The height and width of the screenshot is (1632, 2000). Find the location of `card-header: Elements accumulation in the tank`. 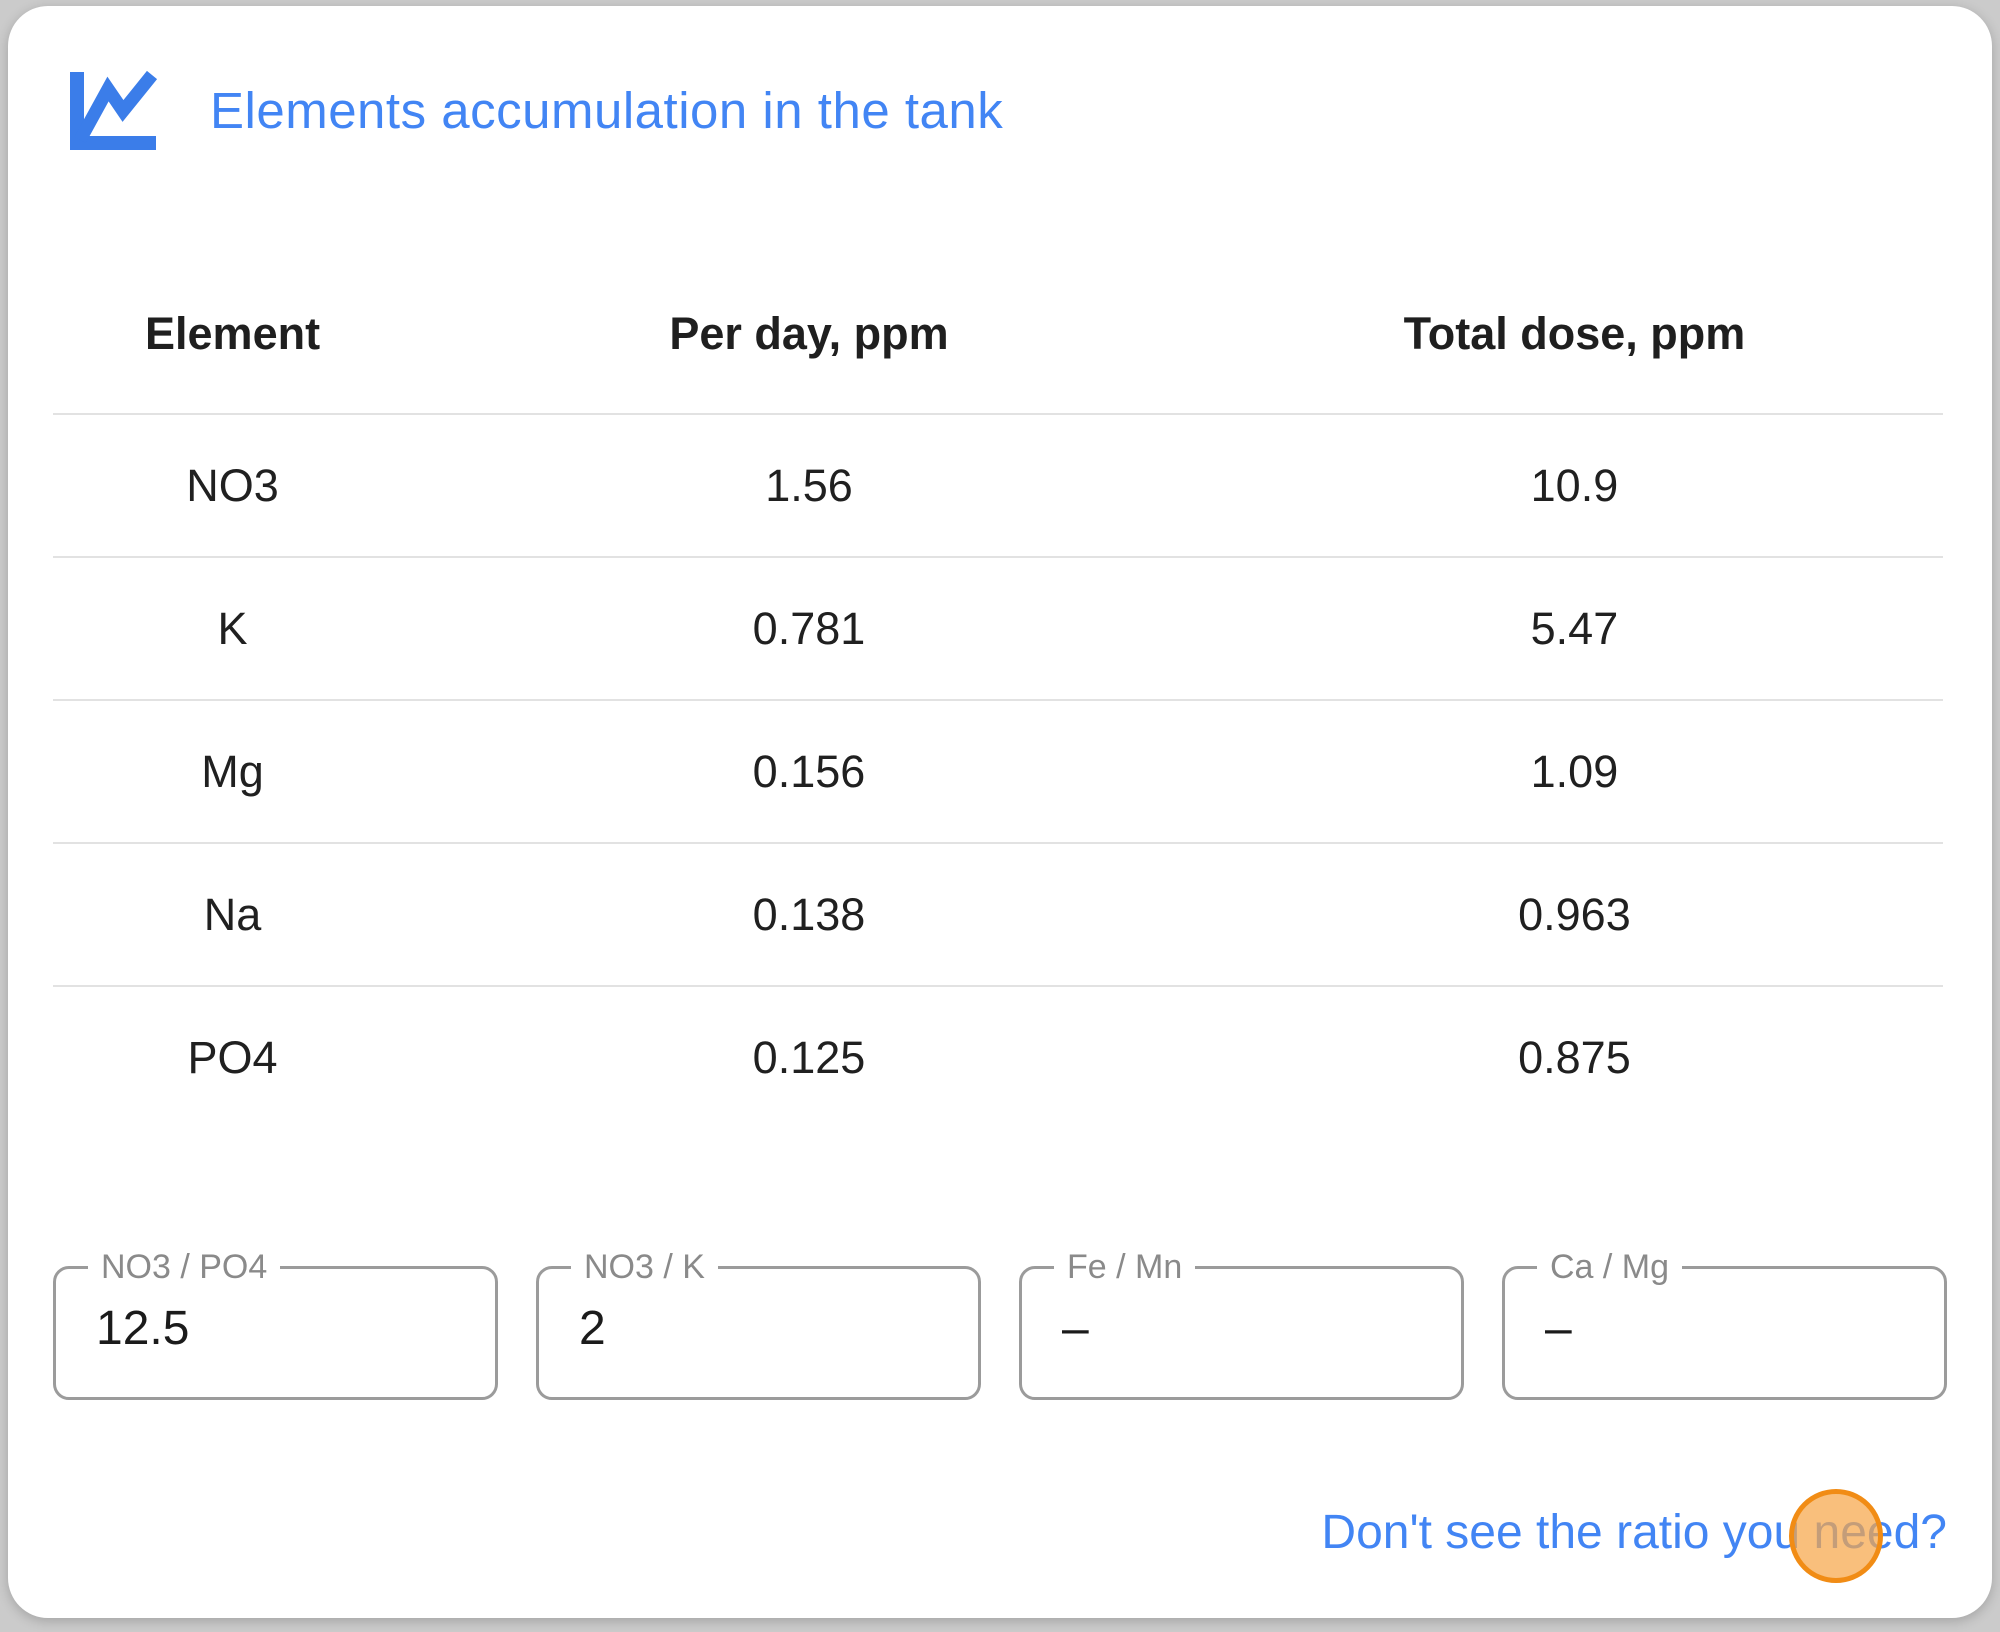

card-header: Elements accumulation in the tank is located at coordinates (533, 110).